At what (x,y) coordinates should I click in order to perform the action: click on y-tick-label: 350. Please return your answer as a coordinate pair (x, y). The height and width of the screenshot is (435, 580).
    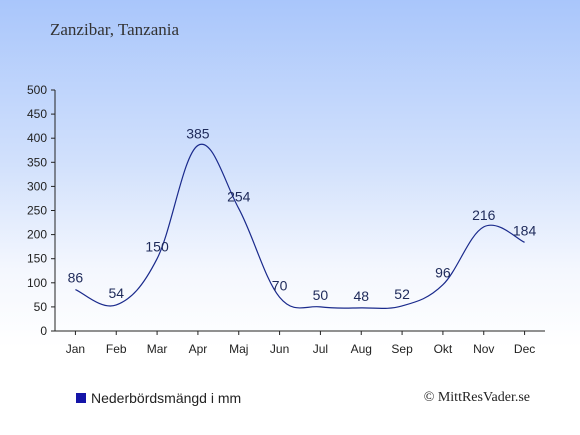
    Looking at the image, I should click on (37, 162).